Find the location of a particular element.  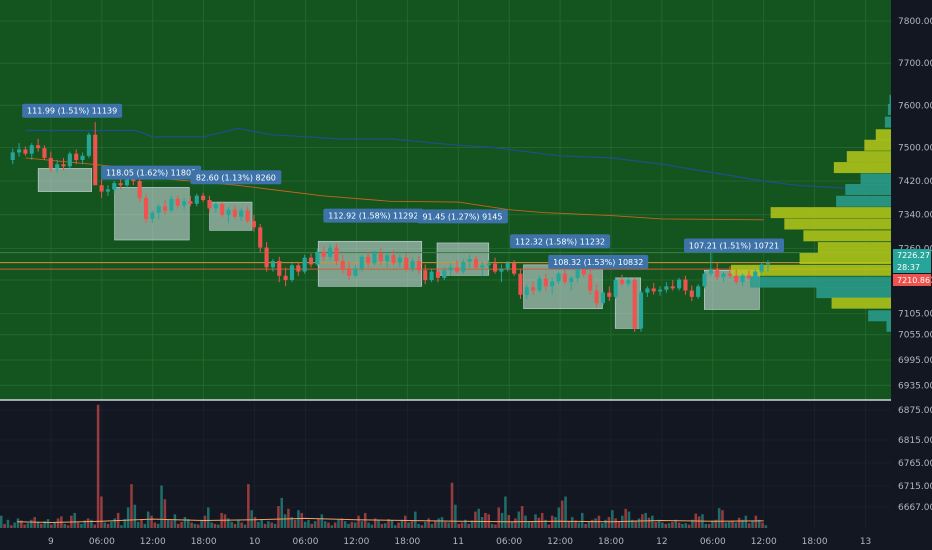

current-price-label: 7210.86 is located at coordinates (912, 280).